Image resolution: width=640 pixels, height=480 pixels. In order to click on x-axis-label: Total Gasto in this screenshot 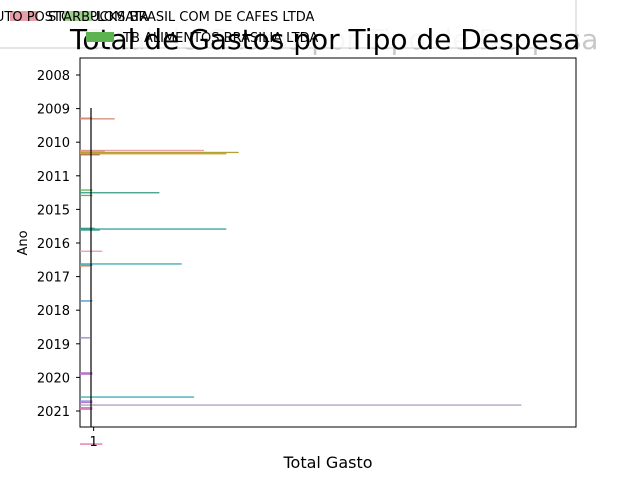, I will do `click(327, 462)`.